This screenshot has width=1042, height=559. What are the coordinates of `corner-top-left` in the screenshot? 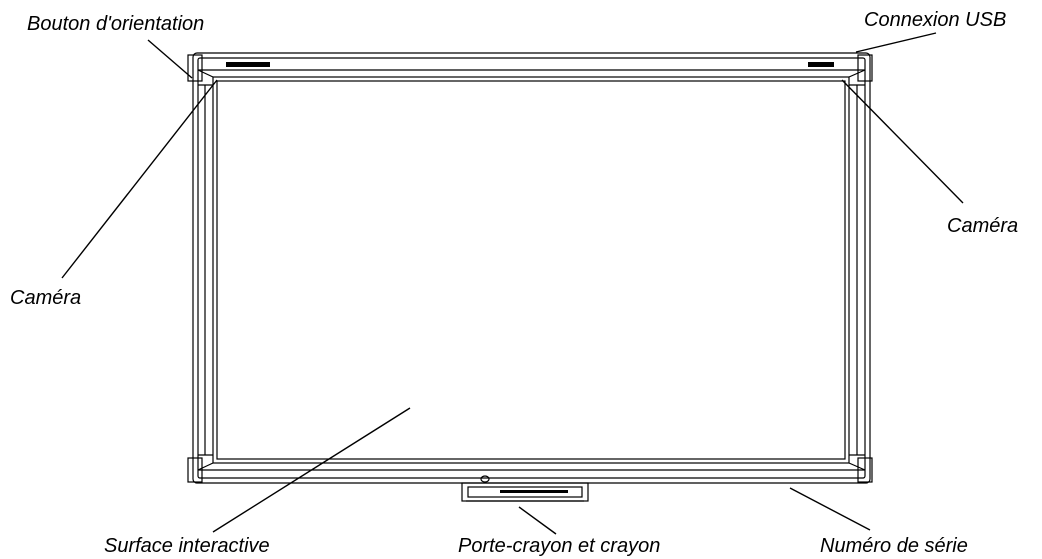 It's located at (205, 77).